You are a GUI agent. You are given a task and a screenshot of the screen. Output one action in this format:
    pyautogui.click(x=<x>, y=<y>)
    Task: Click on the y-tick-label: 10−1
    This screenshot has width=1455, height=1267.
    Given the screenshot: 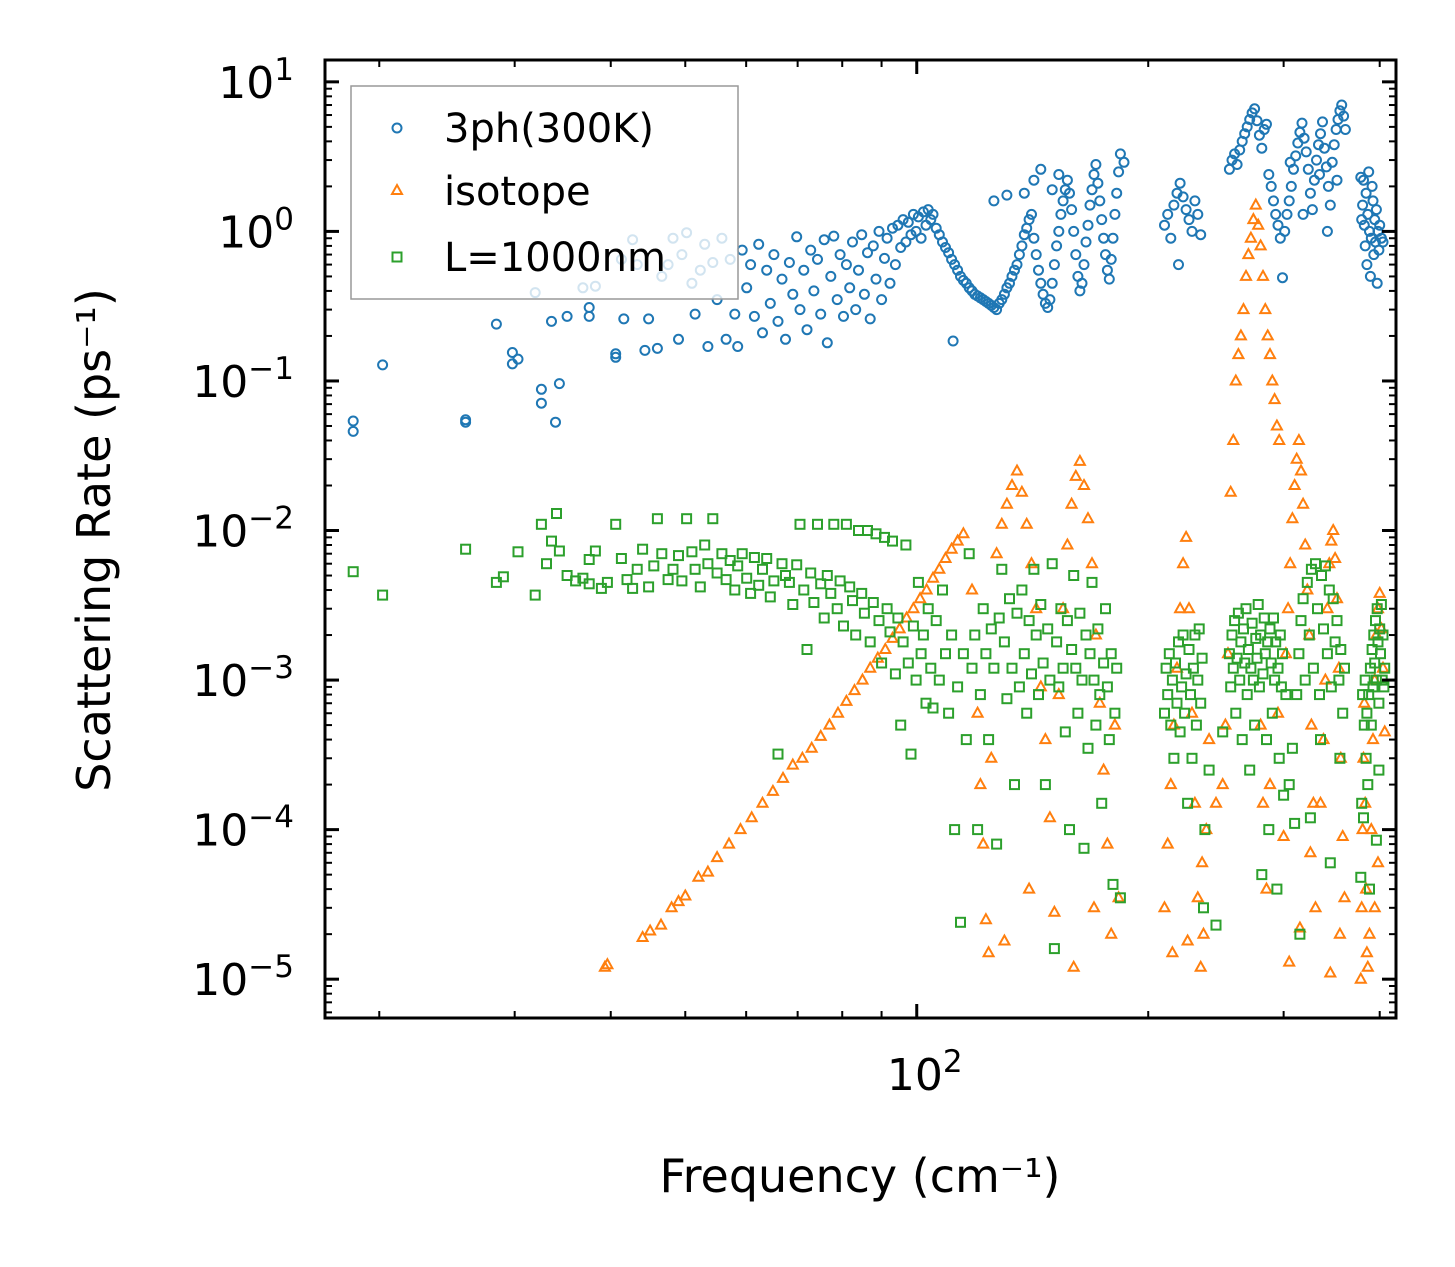 What is the action you would take?
    pyautogui.click(x=243, y=379)
    